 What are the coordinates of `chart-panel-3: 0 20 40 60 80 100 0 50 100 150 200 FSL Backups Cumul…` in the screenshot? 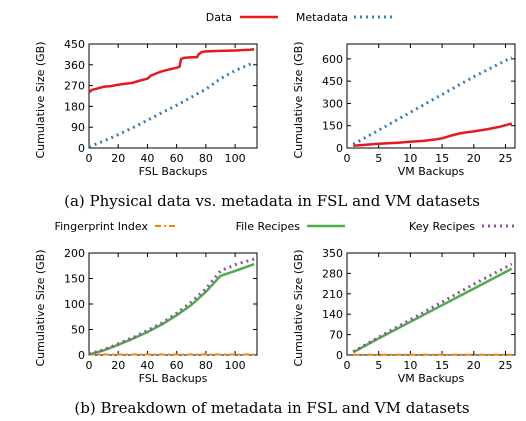 It's located at (146, 316).